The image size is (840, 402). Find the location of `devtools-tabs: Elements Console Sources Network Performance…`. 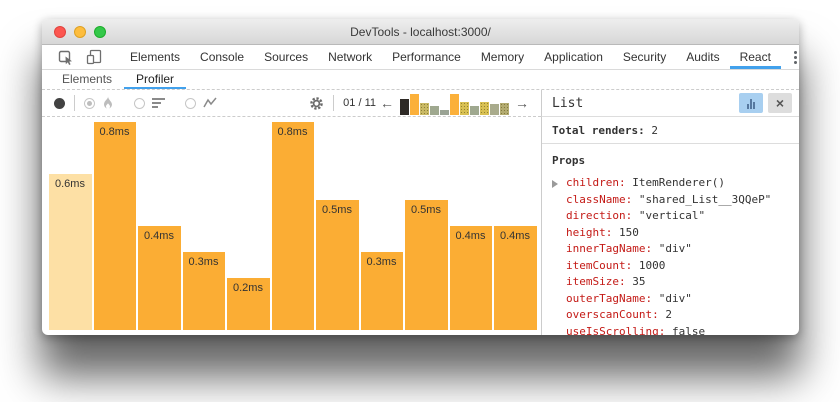

devtools-tabs: Elements Console Sources Network Performance… is located at coordinates (450, 57).